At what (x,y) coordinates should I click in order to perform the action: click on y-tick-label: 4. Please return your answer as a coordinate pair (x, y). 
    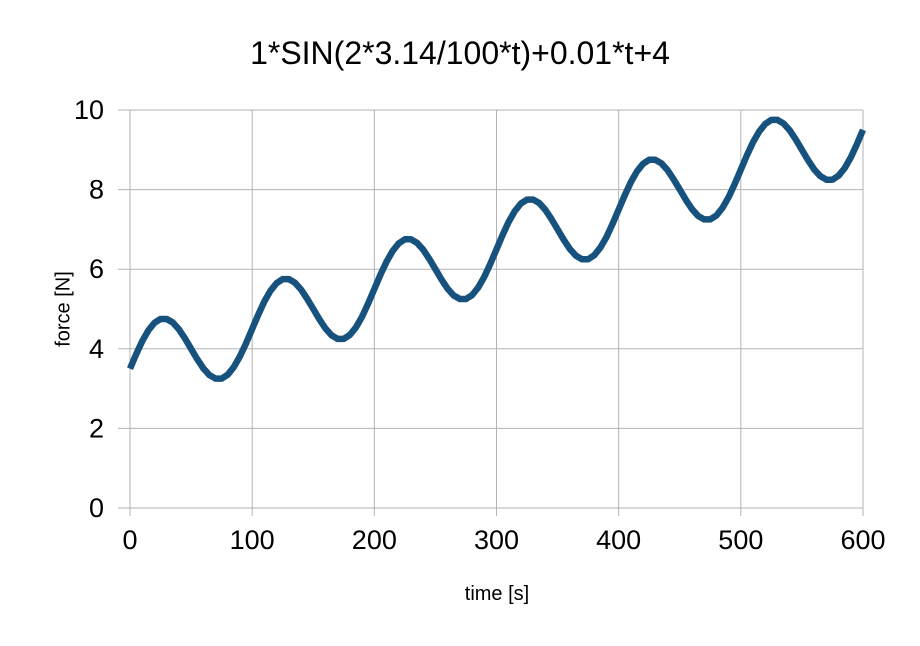
    Looking at the image, I should click on (96, 349).